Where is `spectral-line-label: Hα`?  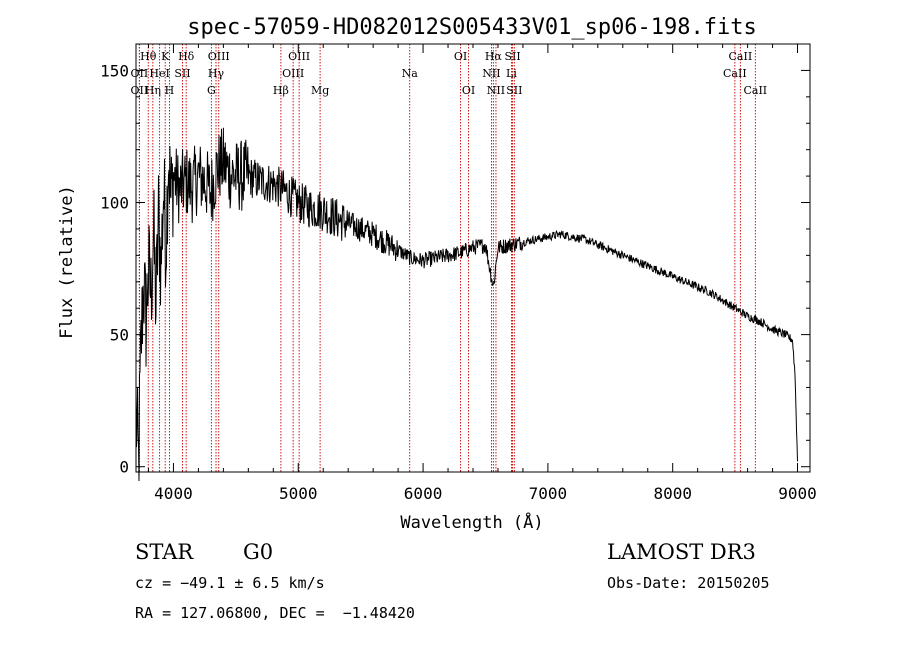 spectral-line-label: Hα is located at coordinates (494, 56).